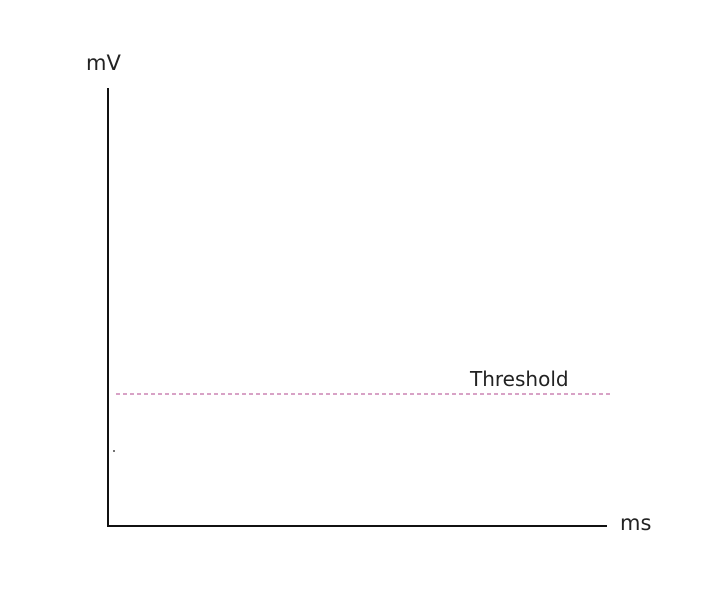 Image resolution: width=714 pixels, height=592 pixels. Describe the element at coordinates (519, 379) in the screenshot. I see `threshold-label: Threshold` at that location.